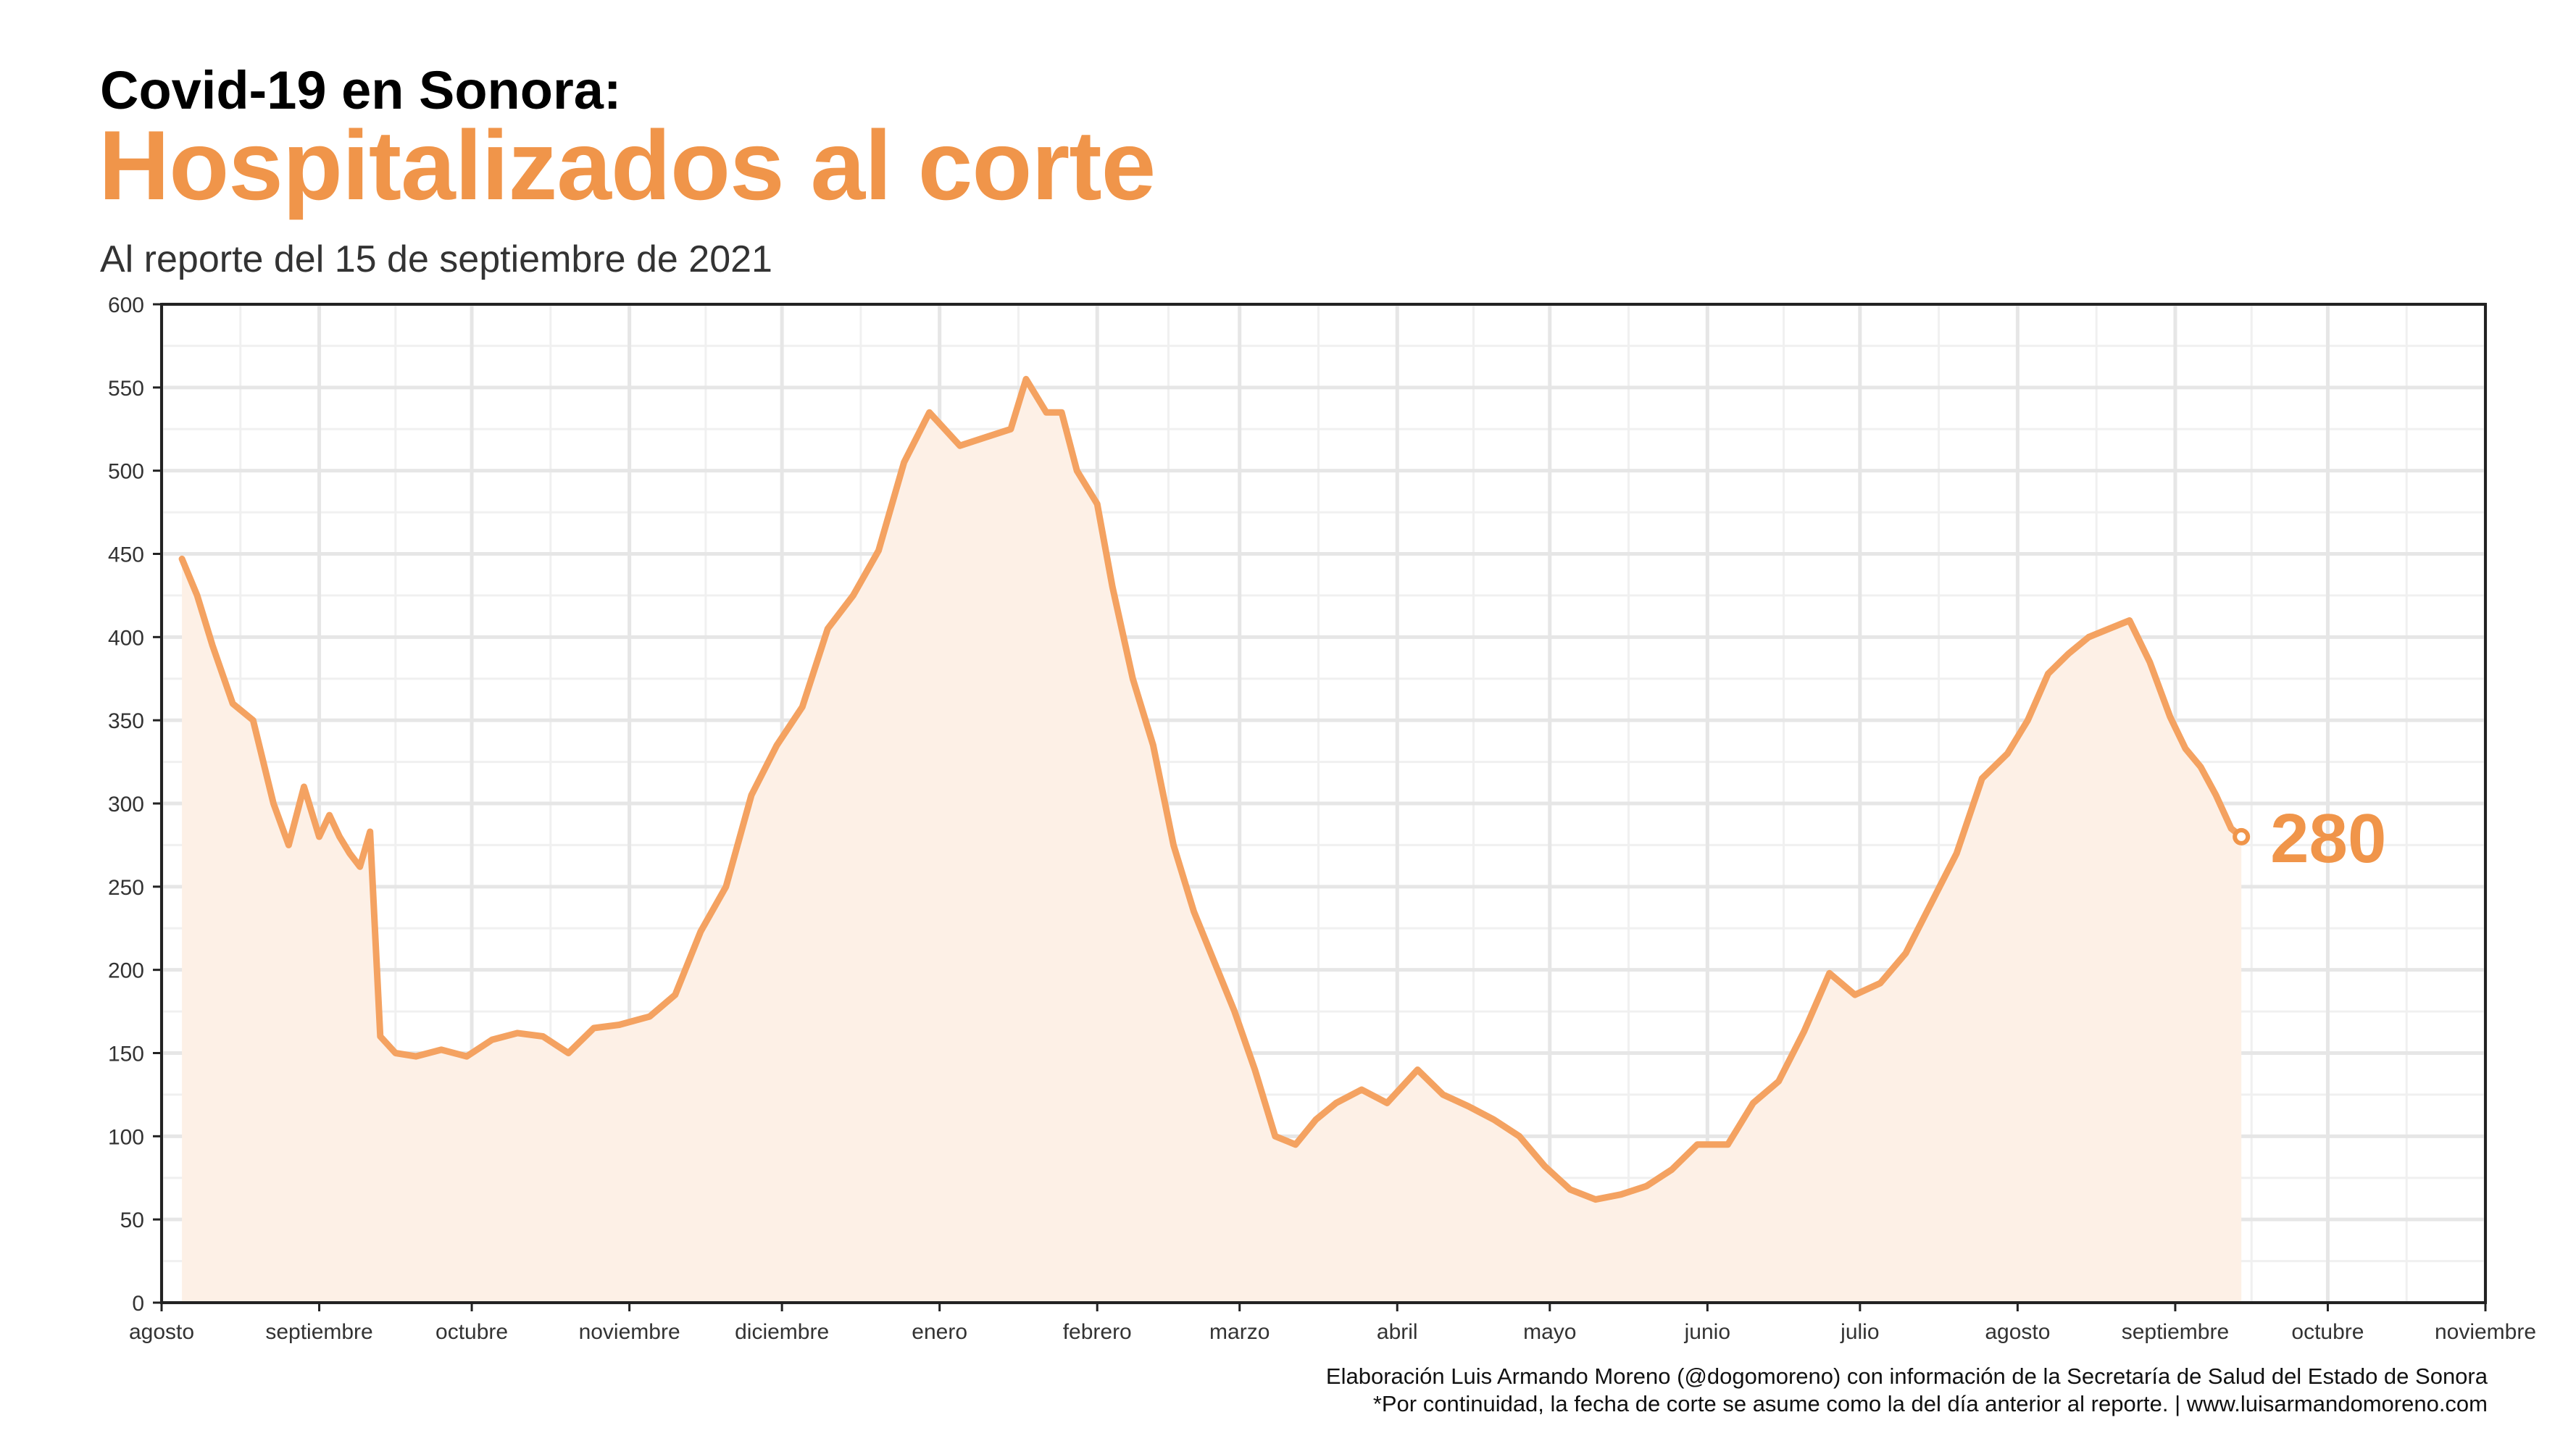 The width and height of the screenshot is (2576, 1449). I want to click on x-tick-label: marzo, so click(1239, 1332).